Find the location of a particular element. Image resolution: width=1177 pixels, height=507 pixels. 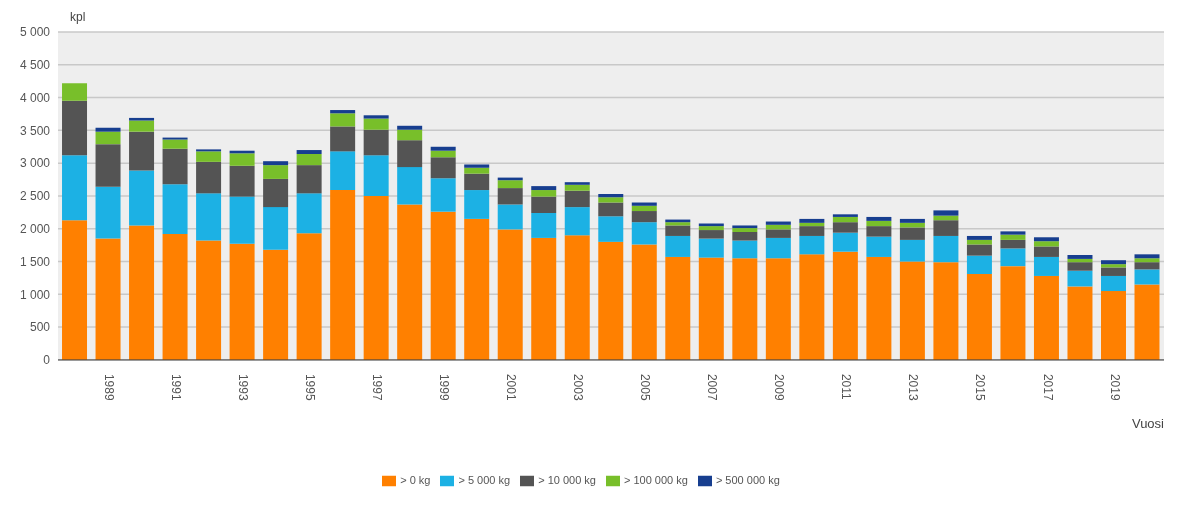

x-tick-label: 2001 is located at coordinates (511, 387).